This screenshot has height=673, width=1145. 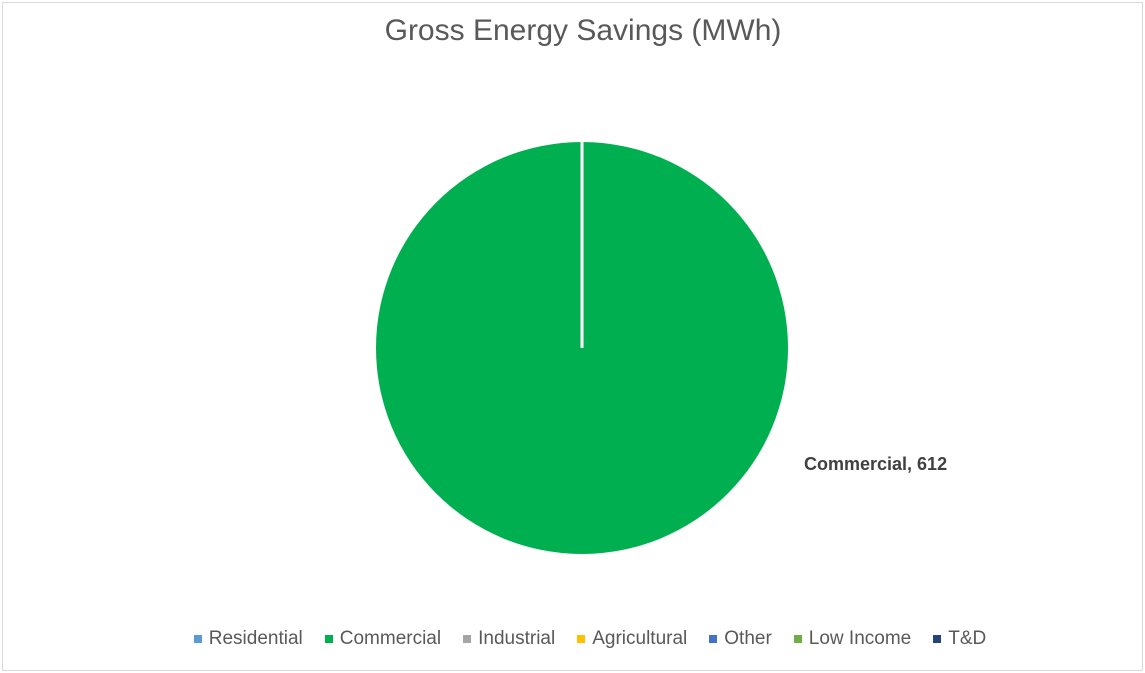 What do you see at coordinates (748, 638) in the screenshot?
I see `legend-label-other: Other` at bounding box center [748, 638].